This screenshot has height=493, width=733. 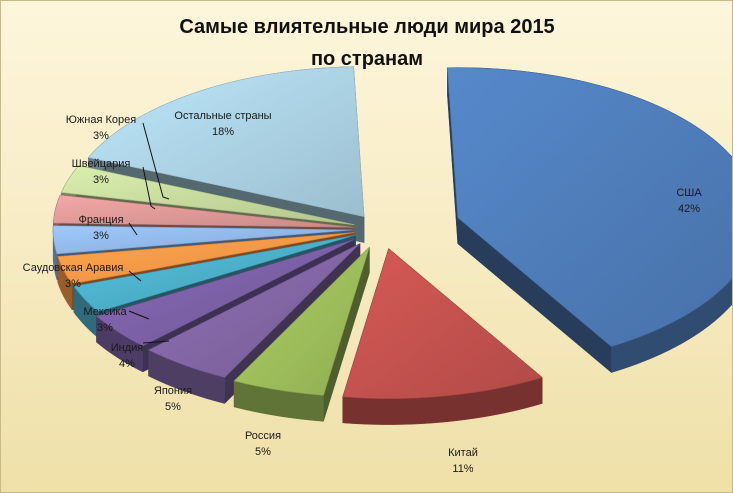 What do you see at coordinates (462, 469) in the screenshot?
I see `slice-value-label: 11%` at bounding box center [462, 469].